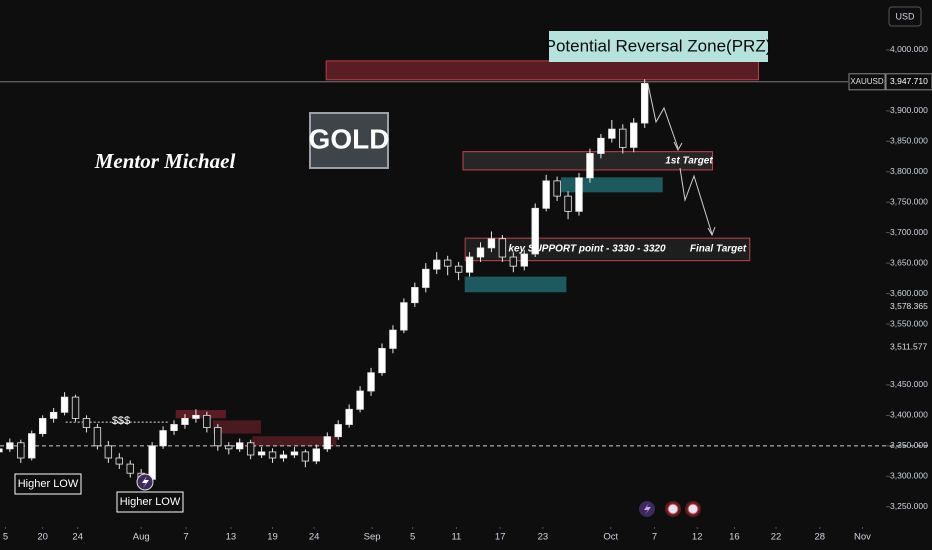 This screenshot has width=932, height=550. Describe the element at coordinates (909, 262) in the screenshot. I see `y-tick-label: 3,650.000` at that location.